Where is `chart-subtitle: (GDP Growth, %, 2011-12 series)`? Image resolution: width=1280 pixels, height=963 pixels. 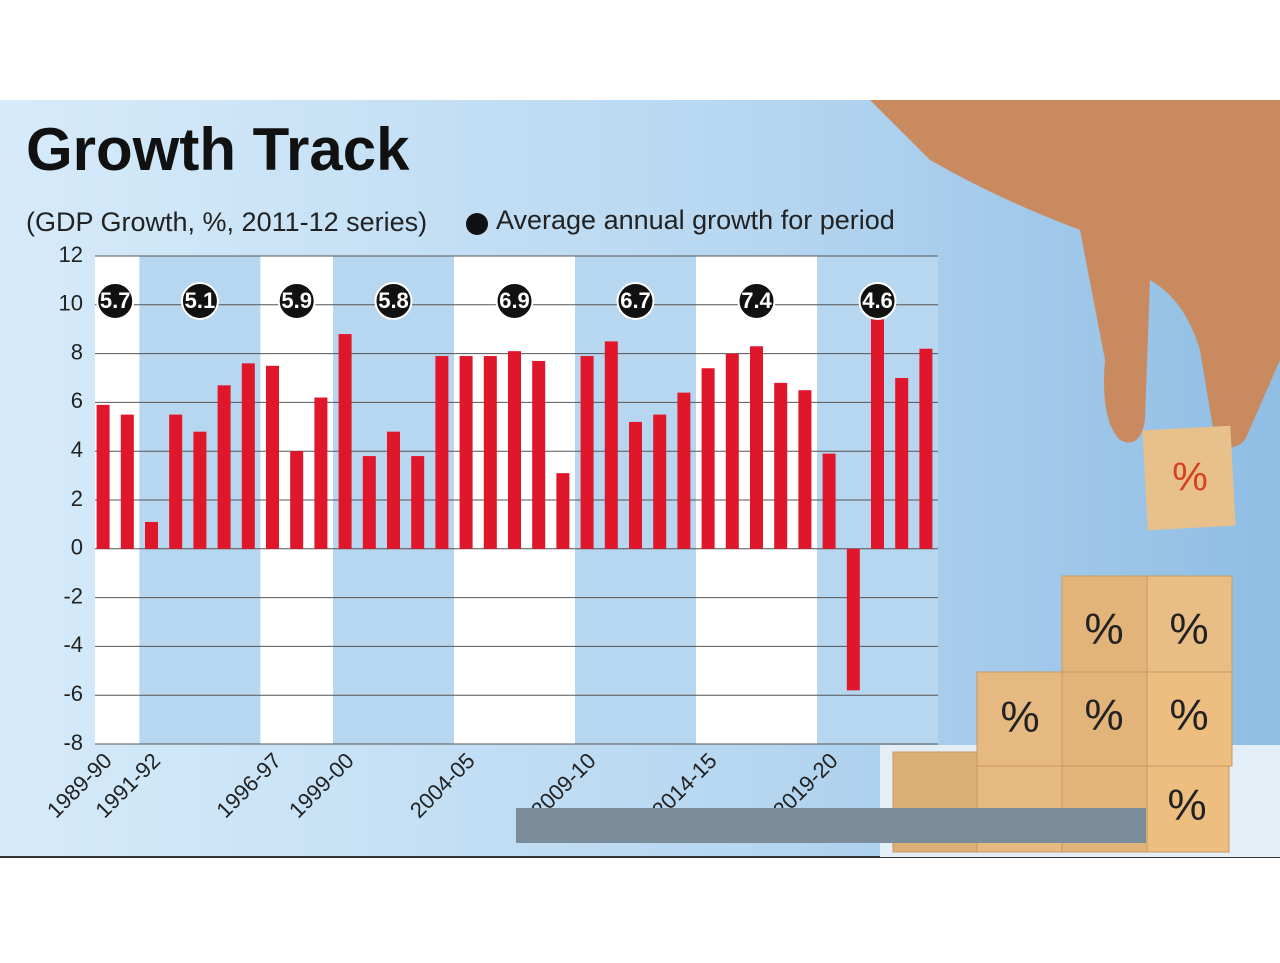
chart-subtitle: (GDP Growth, %, 2011-12 series) is located at coordinates (226, 222).